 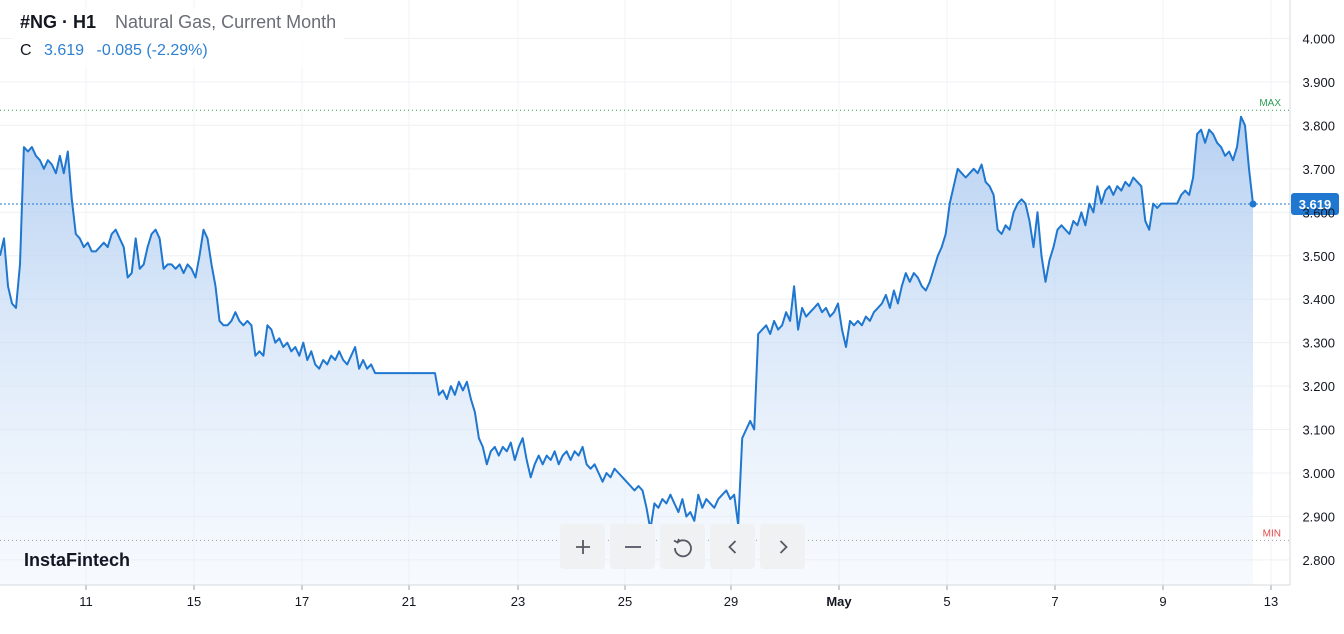 I want to click on close-label: C, so click(x=26, y=50).